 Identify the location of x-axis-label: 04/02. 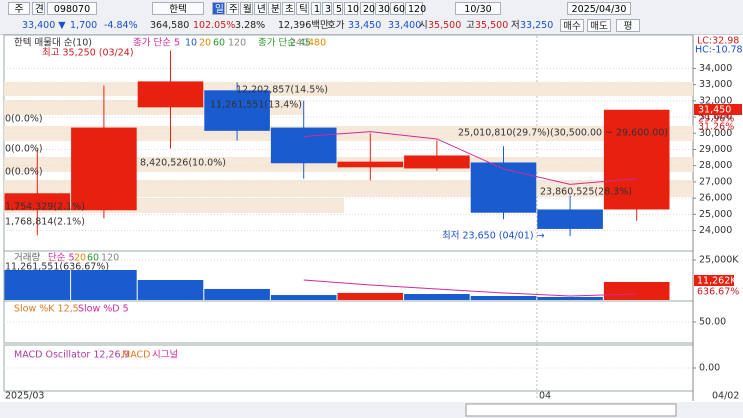
(725, 396).